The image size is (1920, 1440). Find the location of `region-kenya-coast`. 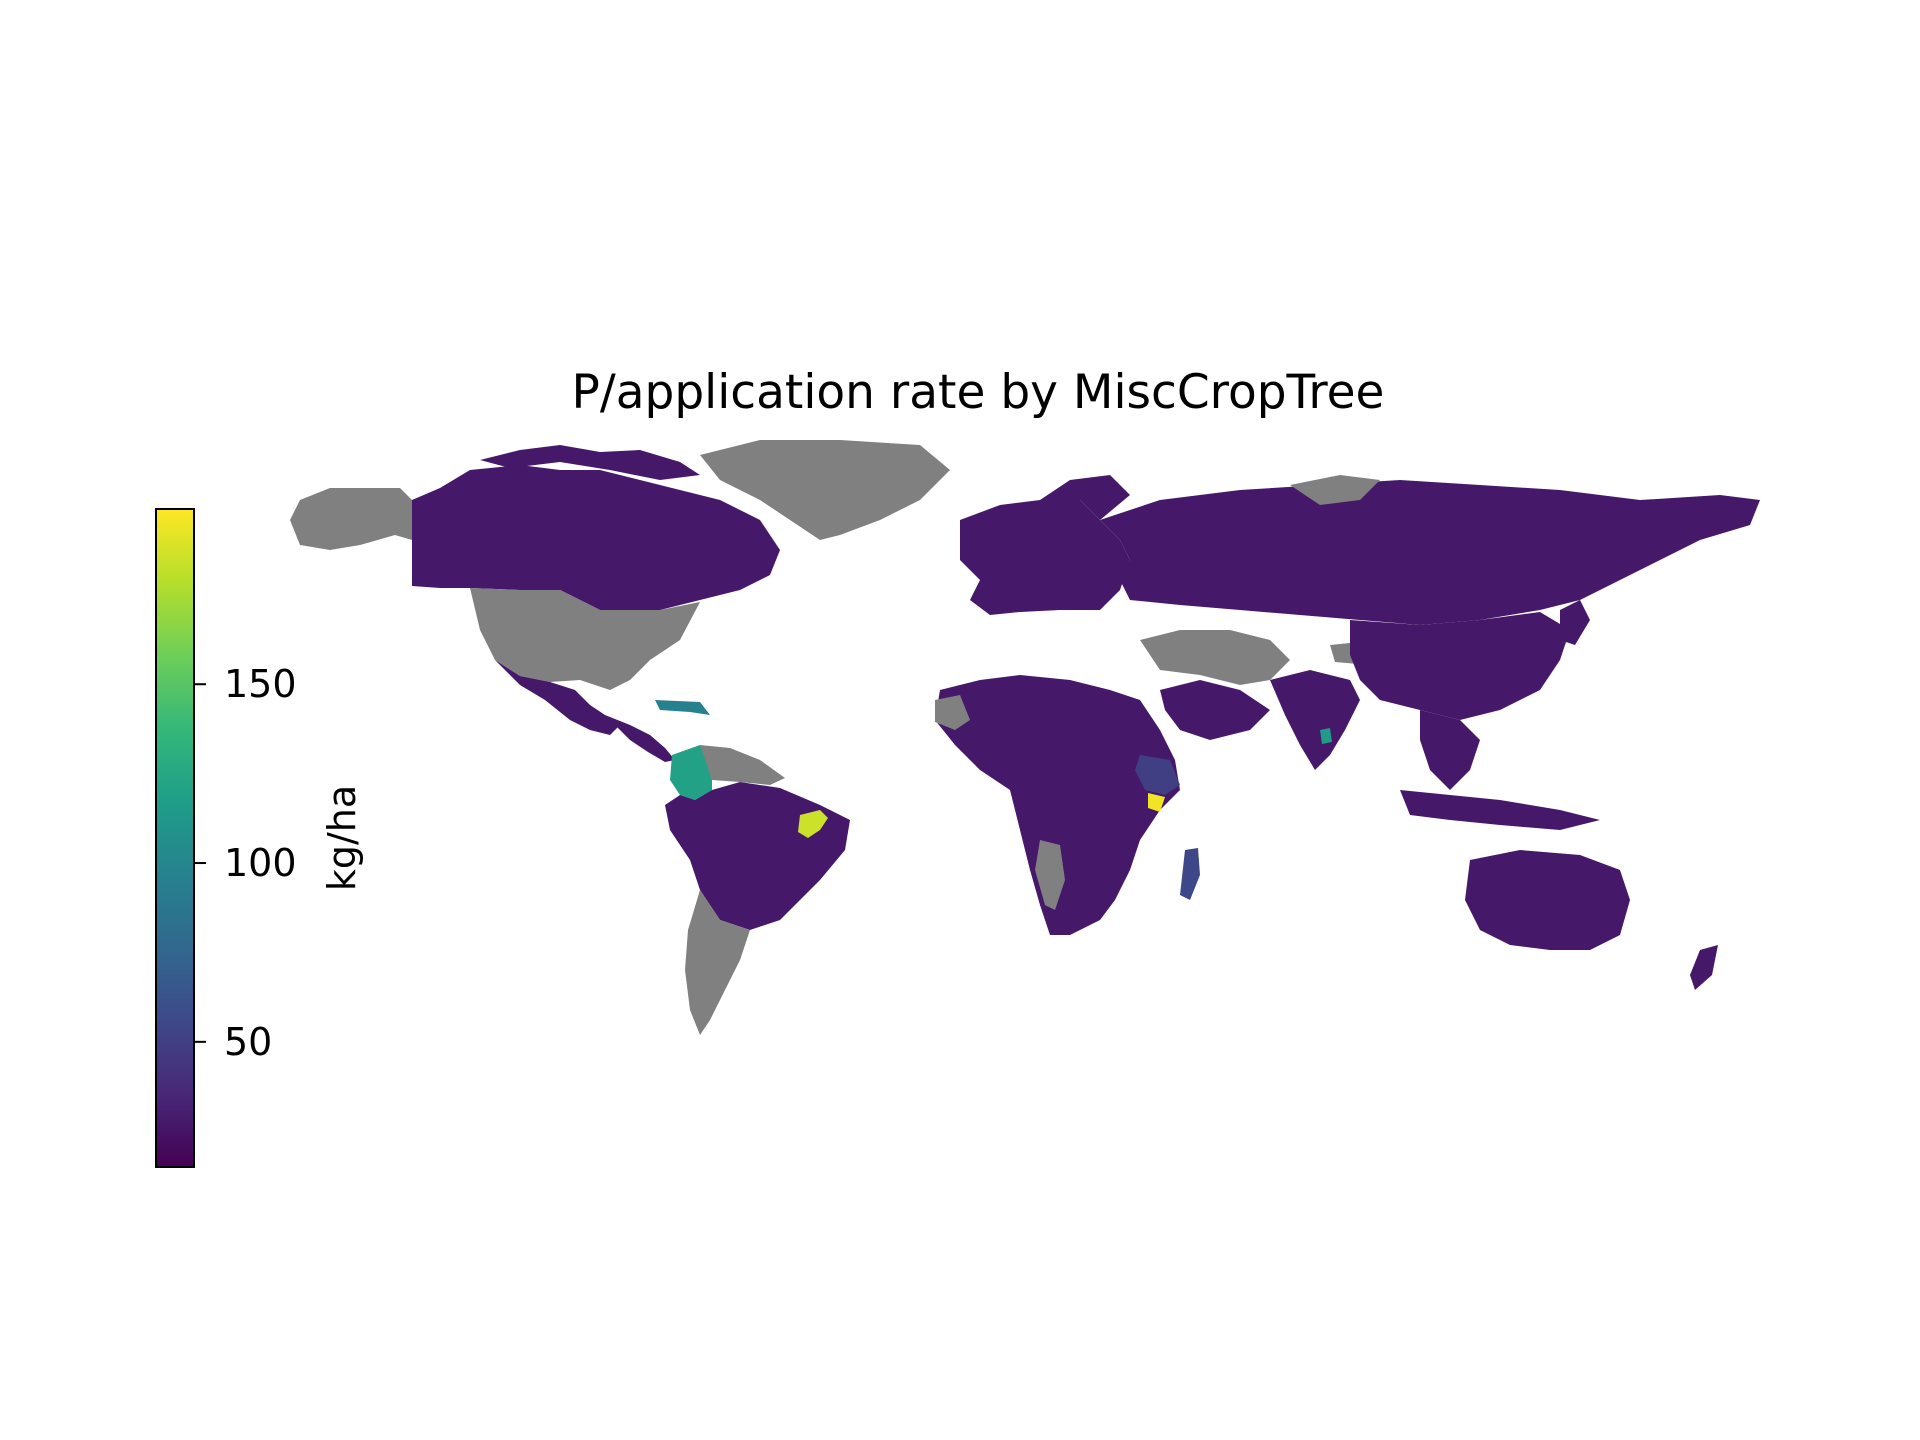

region-kenya-coast is located at coordinates (1156, 802).